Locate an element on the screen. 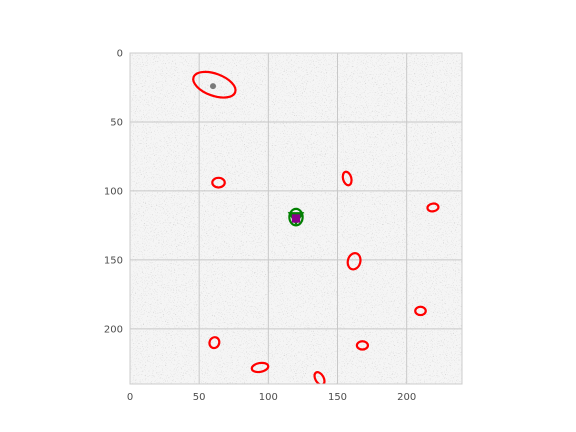  square-marker is located at coordinates (296, 218).